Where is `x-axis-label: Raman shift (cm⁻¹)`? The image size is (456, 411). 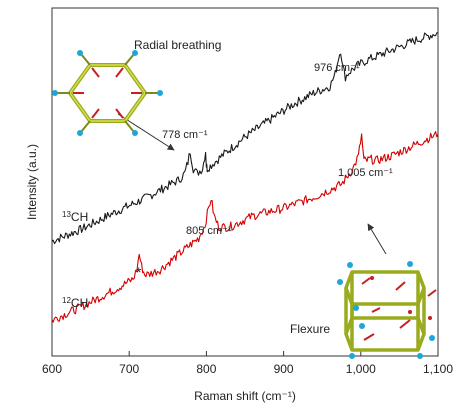 x-axis-label: Raman shift (cm⁻¹) is located at coordinates (245, 396).